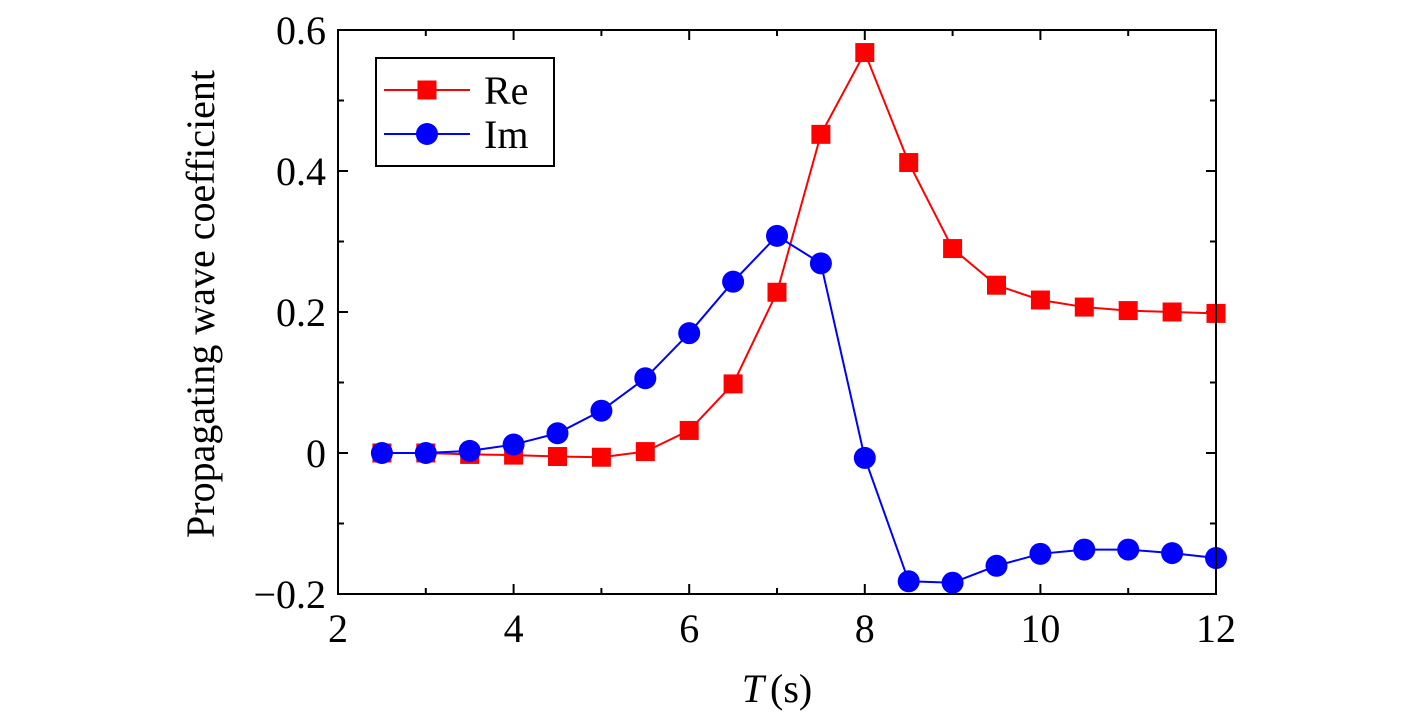  What do you see at coordinates (1216, 628) in the screenshot?
I see `x-tick-label: 12` at bounding box center [1216, 628].